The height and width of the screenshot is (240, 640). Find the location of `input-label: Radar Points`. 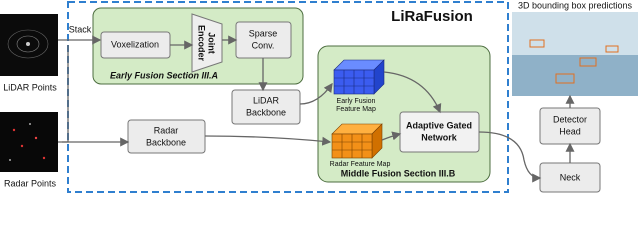

input-label: Radar Points is located at coordinates (30, 183).